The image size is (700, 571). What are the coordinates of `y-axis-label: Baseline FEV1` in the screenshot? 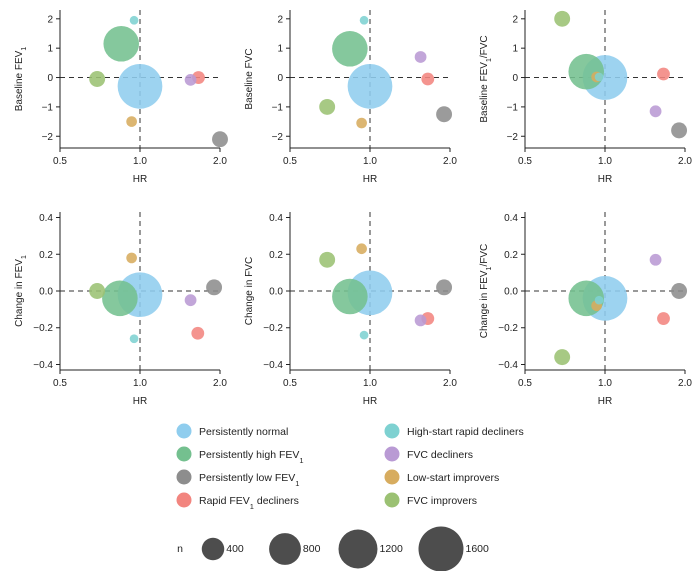 It's located at (21, 79).